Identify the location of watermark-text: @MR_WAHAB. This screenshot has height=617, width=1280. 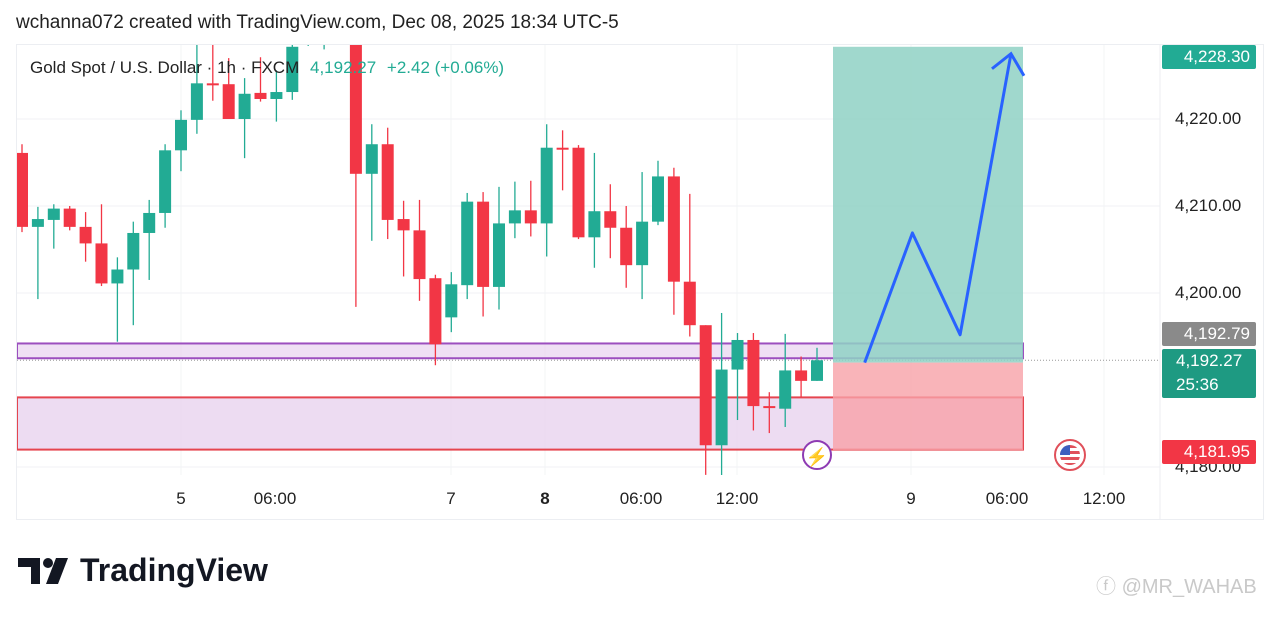
(1189, 587).